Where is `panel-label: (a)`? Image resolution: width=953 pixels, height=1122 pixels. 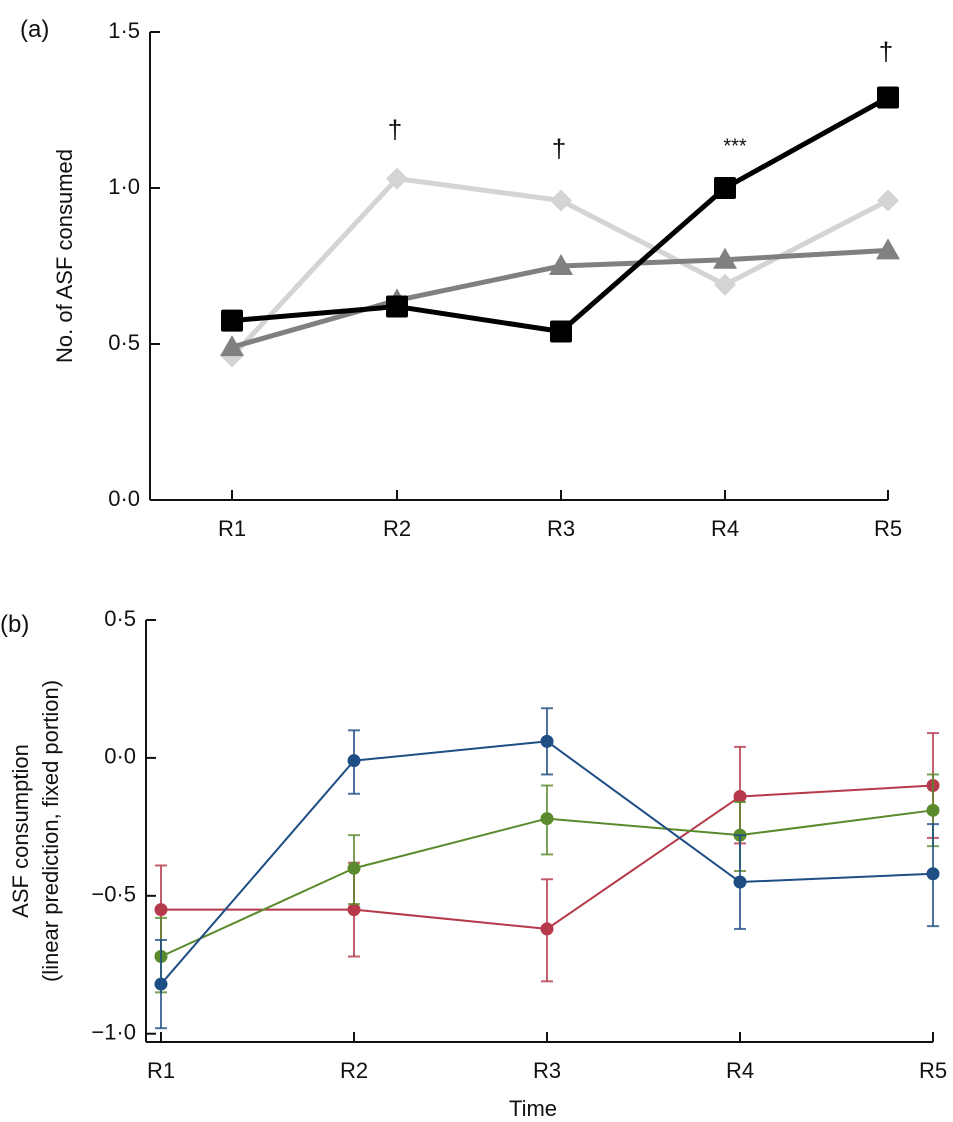 panel-label: (a) is located at coordinates (34, 29).